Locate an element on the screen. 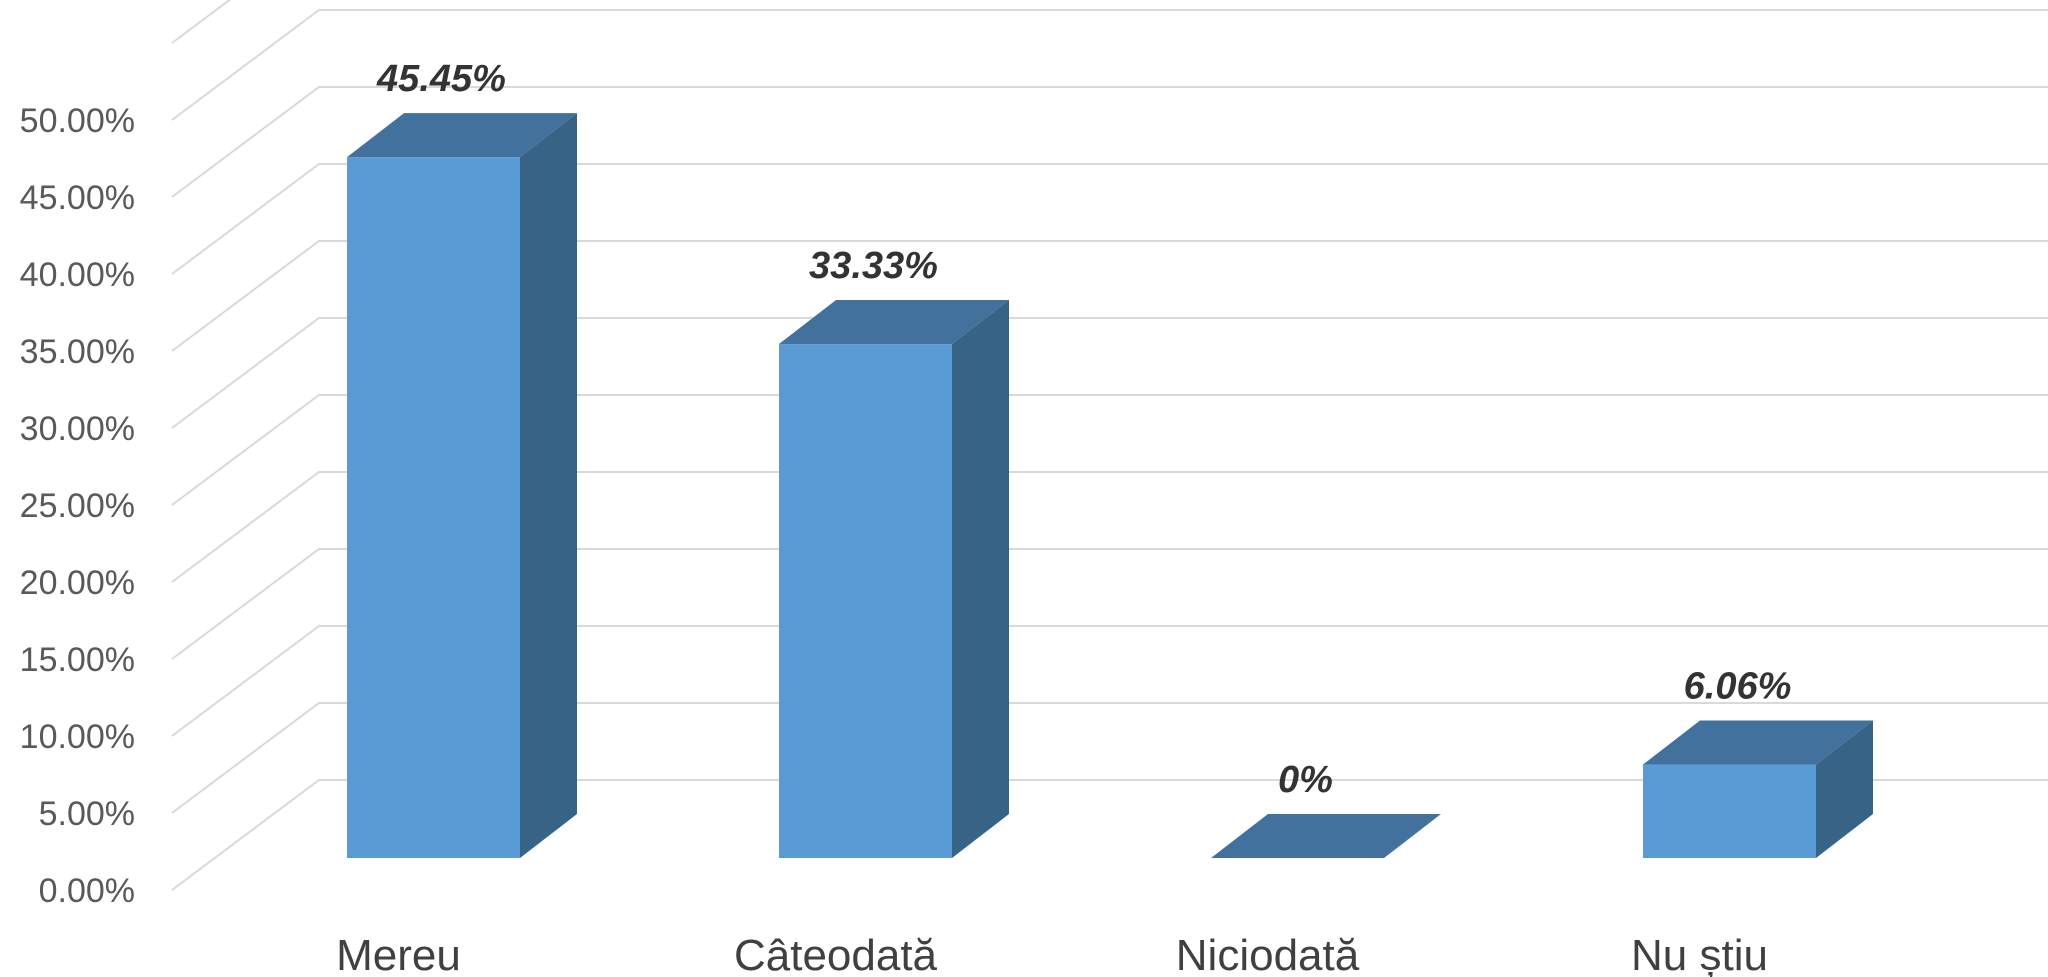  data-label: 6.06% is located at coordinates (1738, 687).